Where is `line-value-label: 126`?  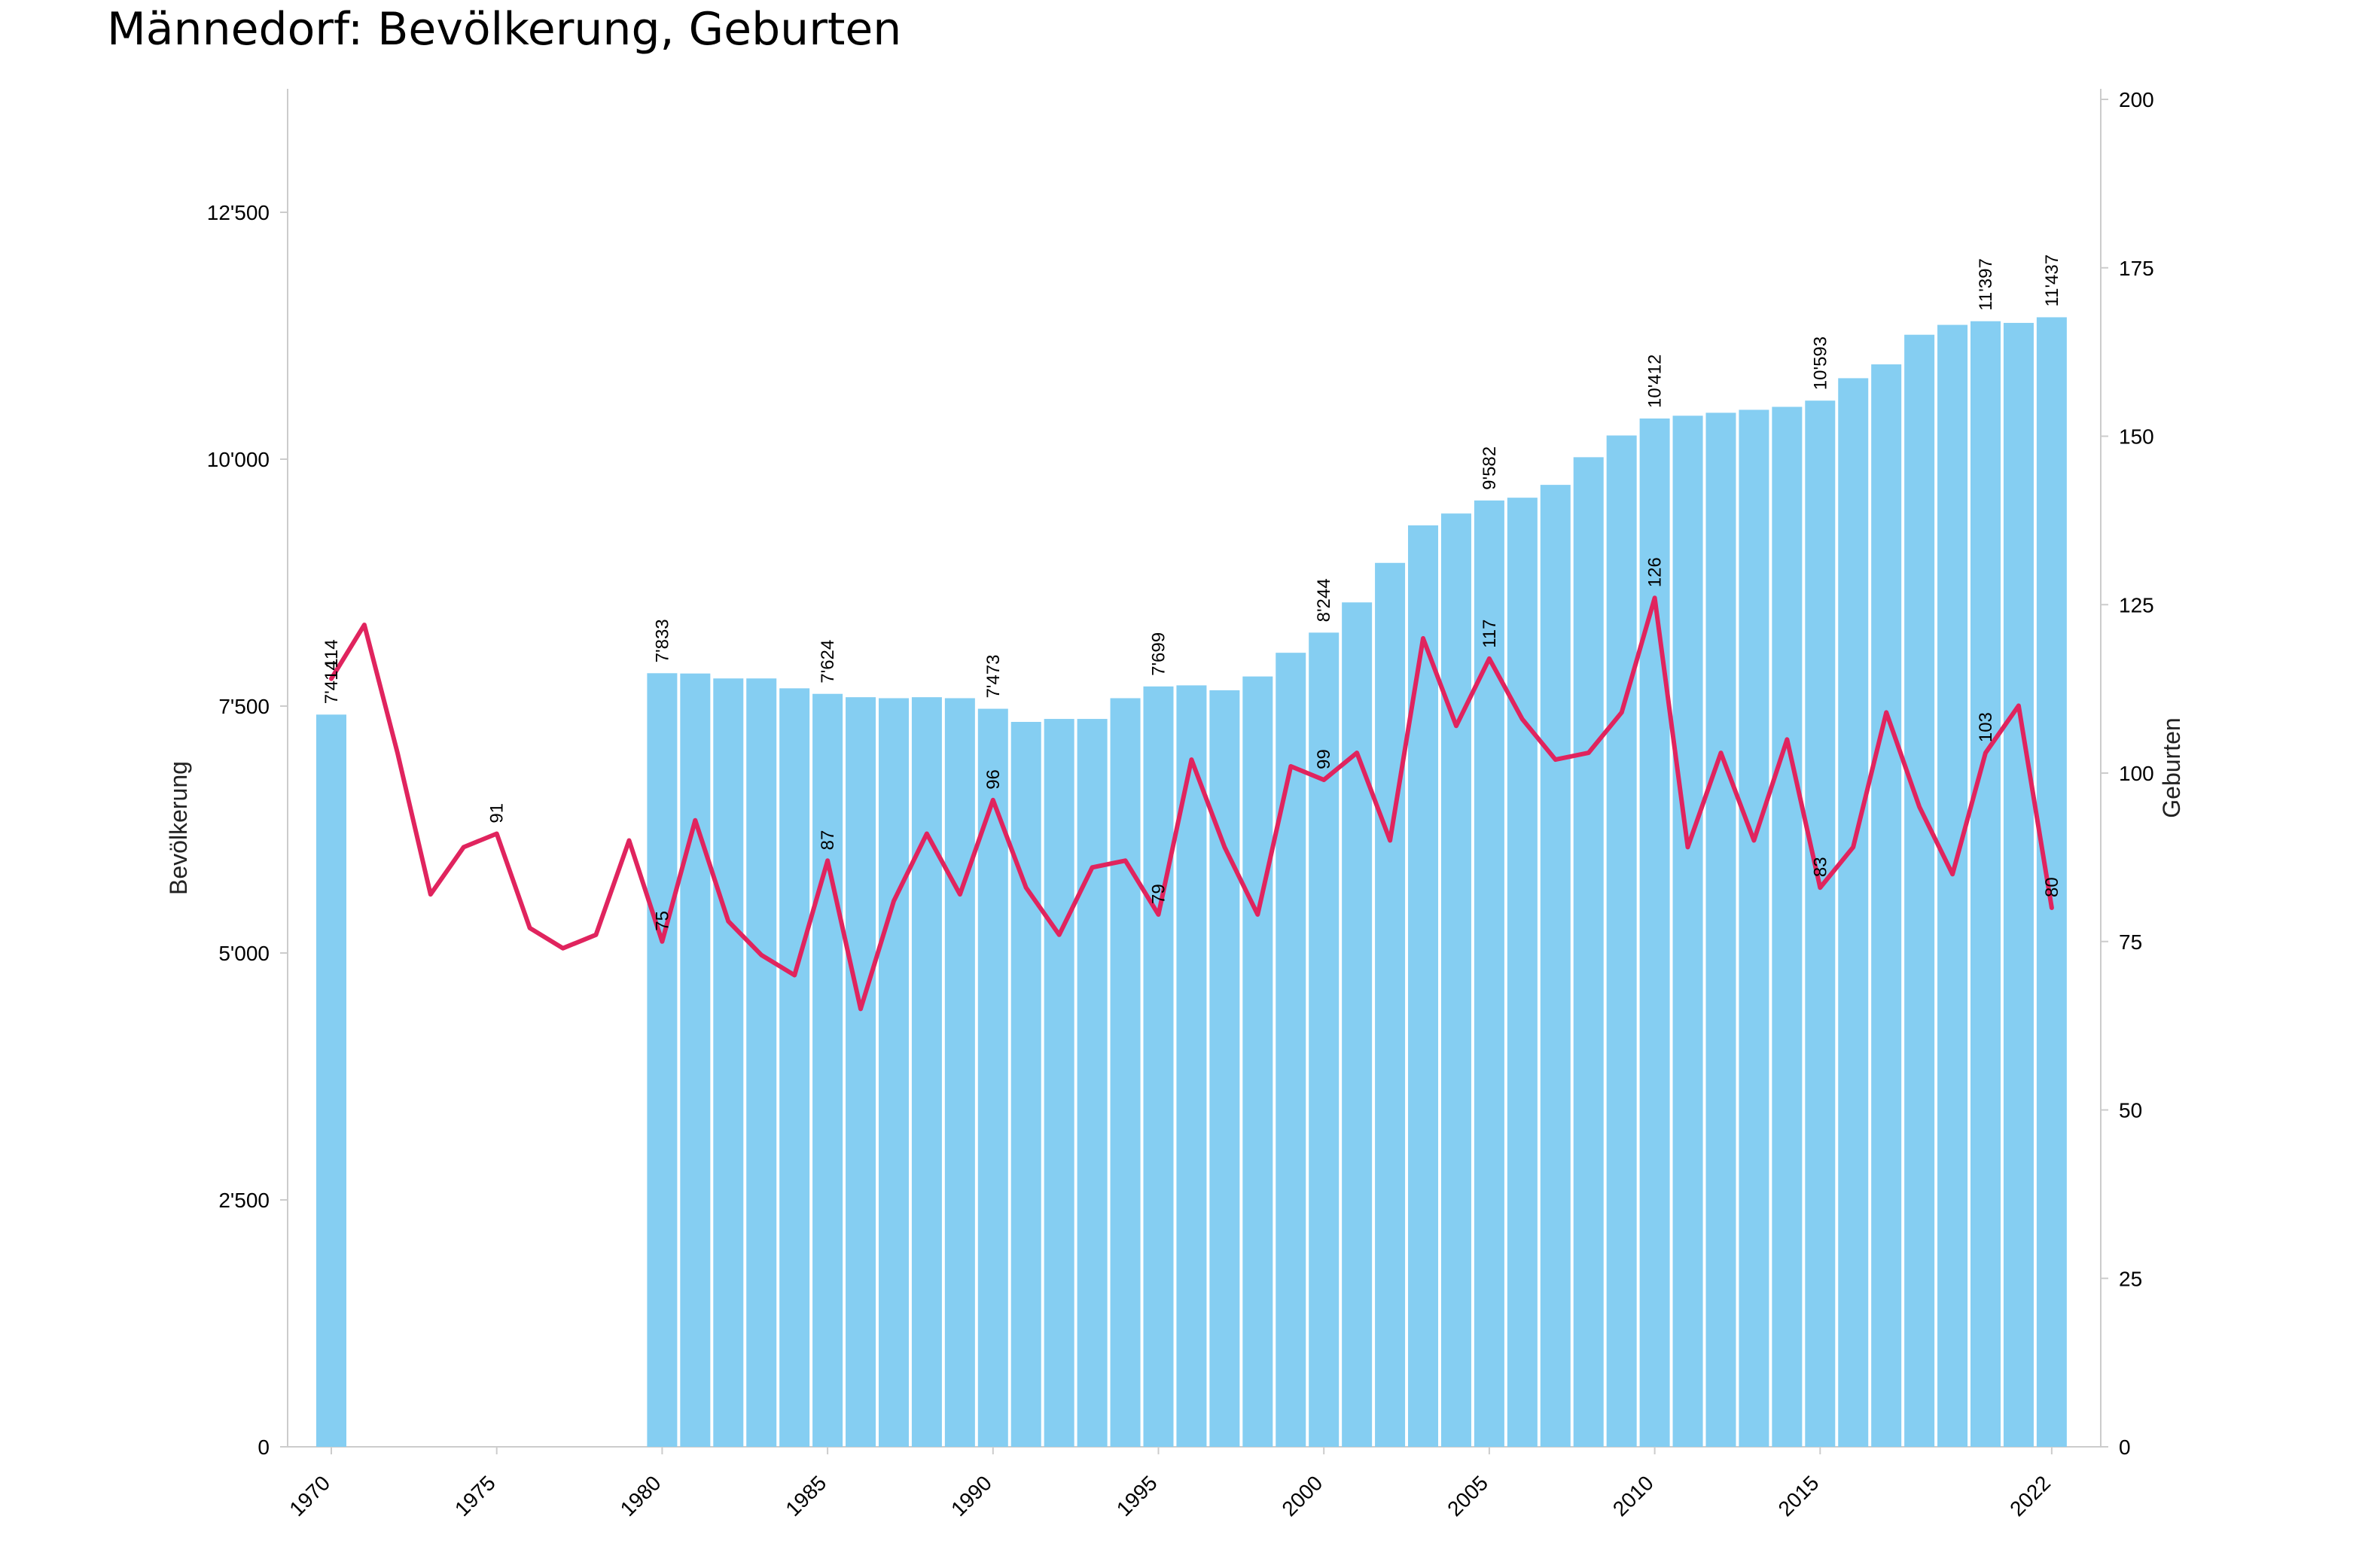
line-value-label: 126 is located at coordinates (1655, 572).